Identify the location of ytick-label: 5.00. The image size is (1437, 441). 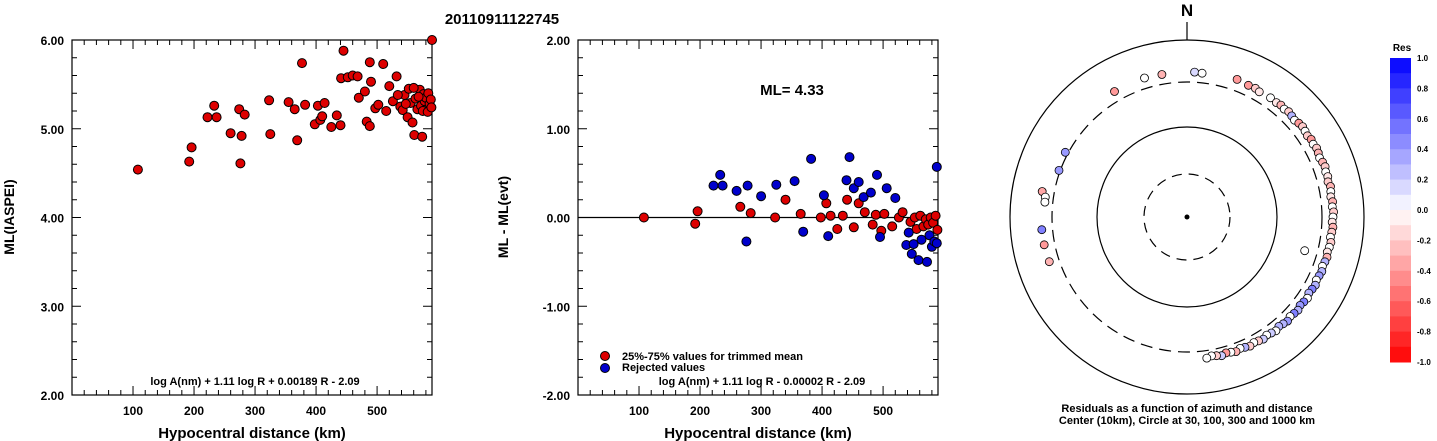
(53, 130).